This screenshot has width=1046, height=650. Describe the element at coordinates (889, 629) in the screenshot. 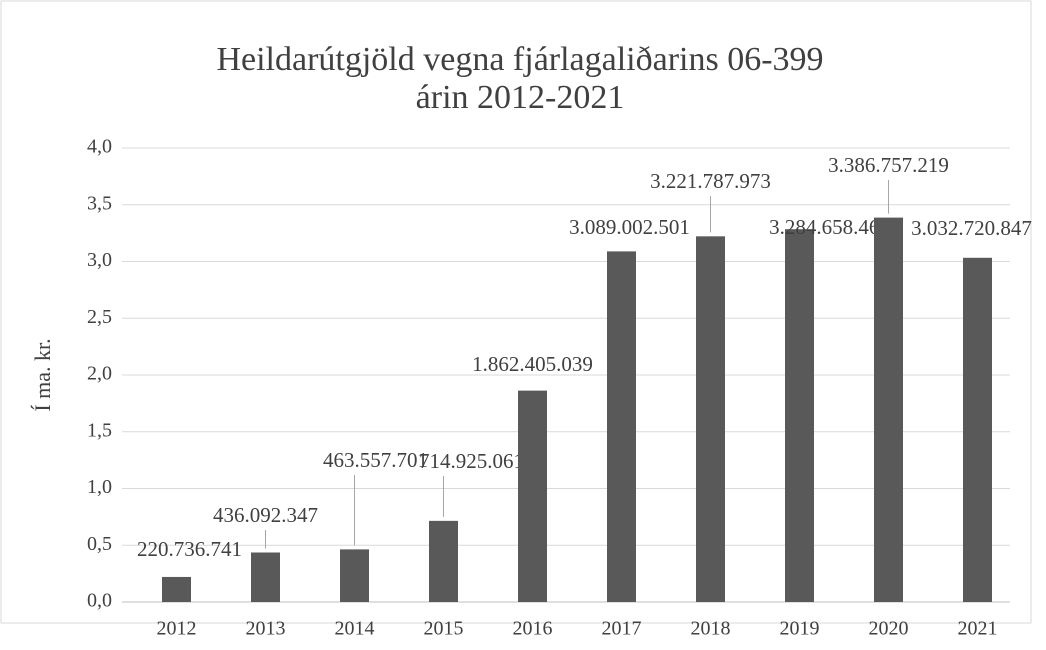

I see `x-tick-label: 2020` at that location.